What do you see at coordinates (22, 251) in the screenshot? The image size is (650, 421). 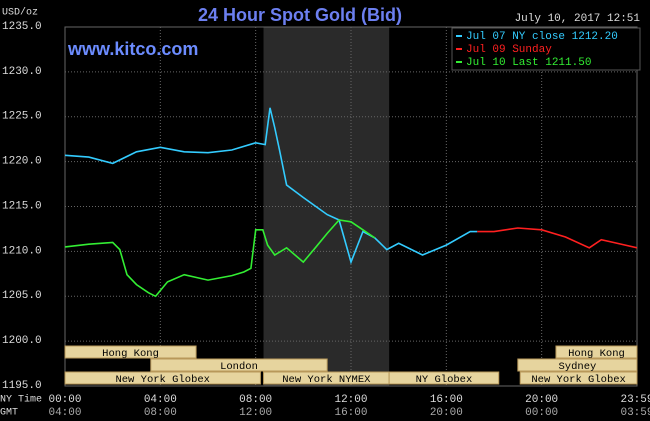 I see `y-tick-label: 1210.0` at bounding box center [22, 251].